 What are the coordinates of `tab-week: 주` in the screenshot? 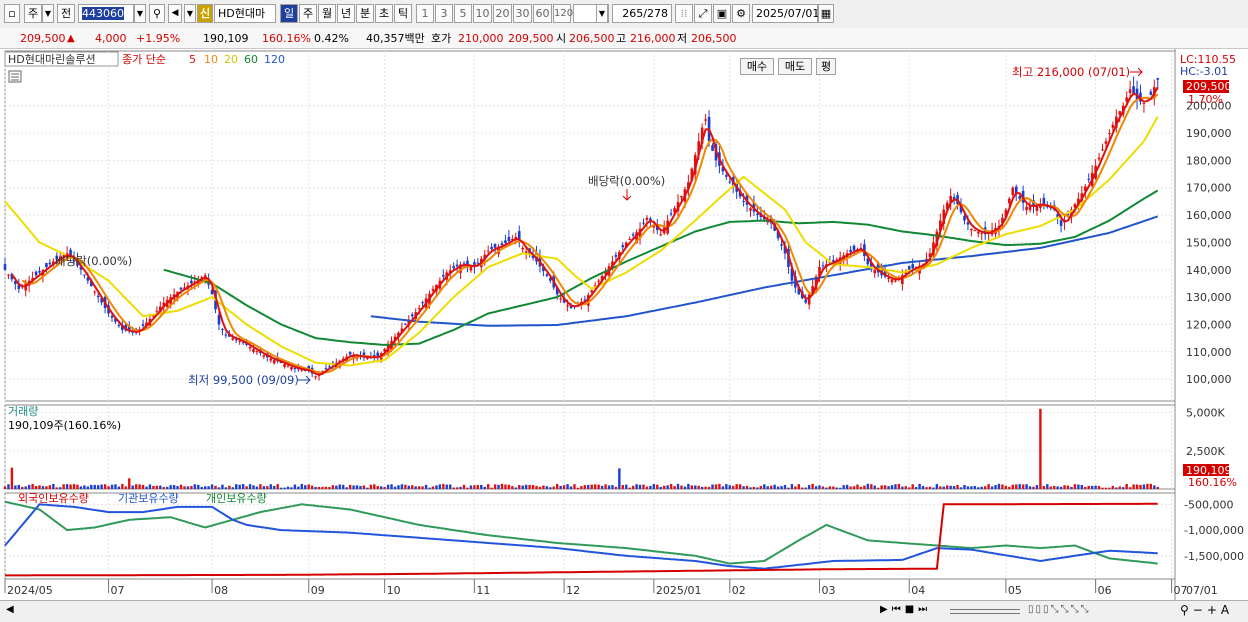 It's located at (308, 13).